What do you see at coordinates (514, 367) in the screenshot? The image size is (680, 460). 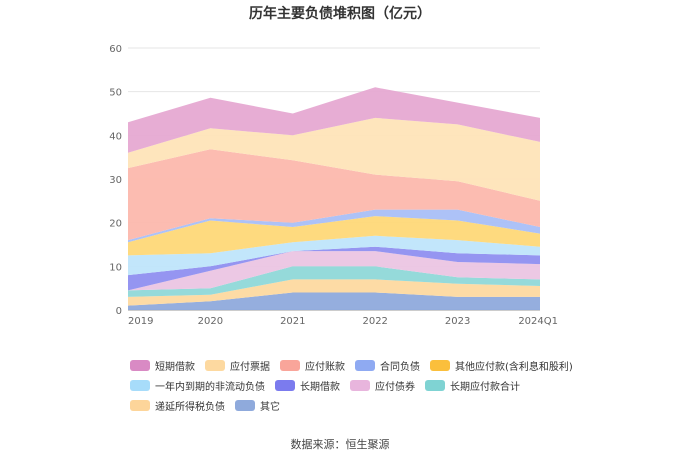 I see `legend-label: 其他应付款(含利息和股利)` at bounding box center [514, 367].